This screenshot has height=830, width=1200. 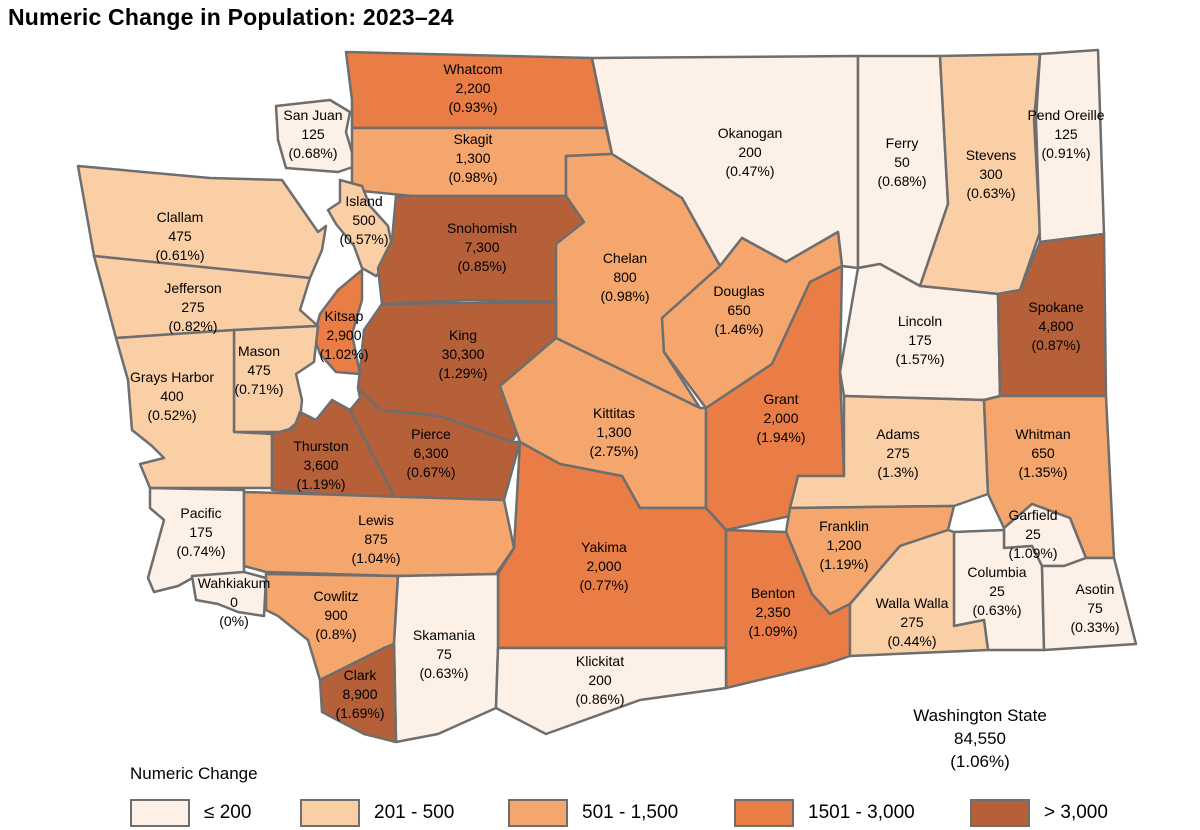 What do you see at coordinates (234, 583) in the screenshot?
I see `county-name: Wahkiakum` at bounding box center [234, 583].